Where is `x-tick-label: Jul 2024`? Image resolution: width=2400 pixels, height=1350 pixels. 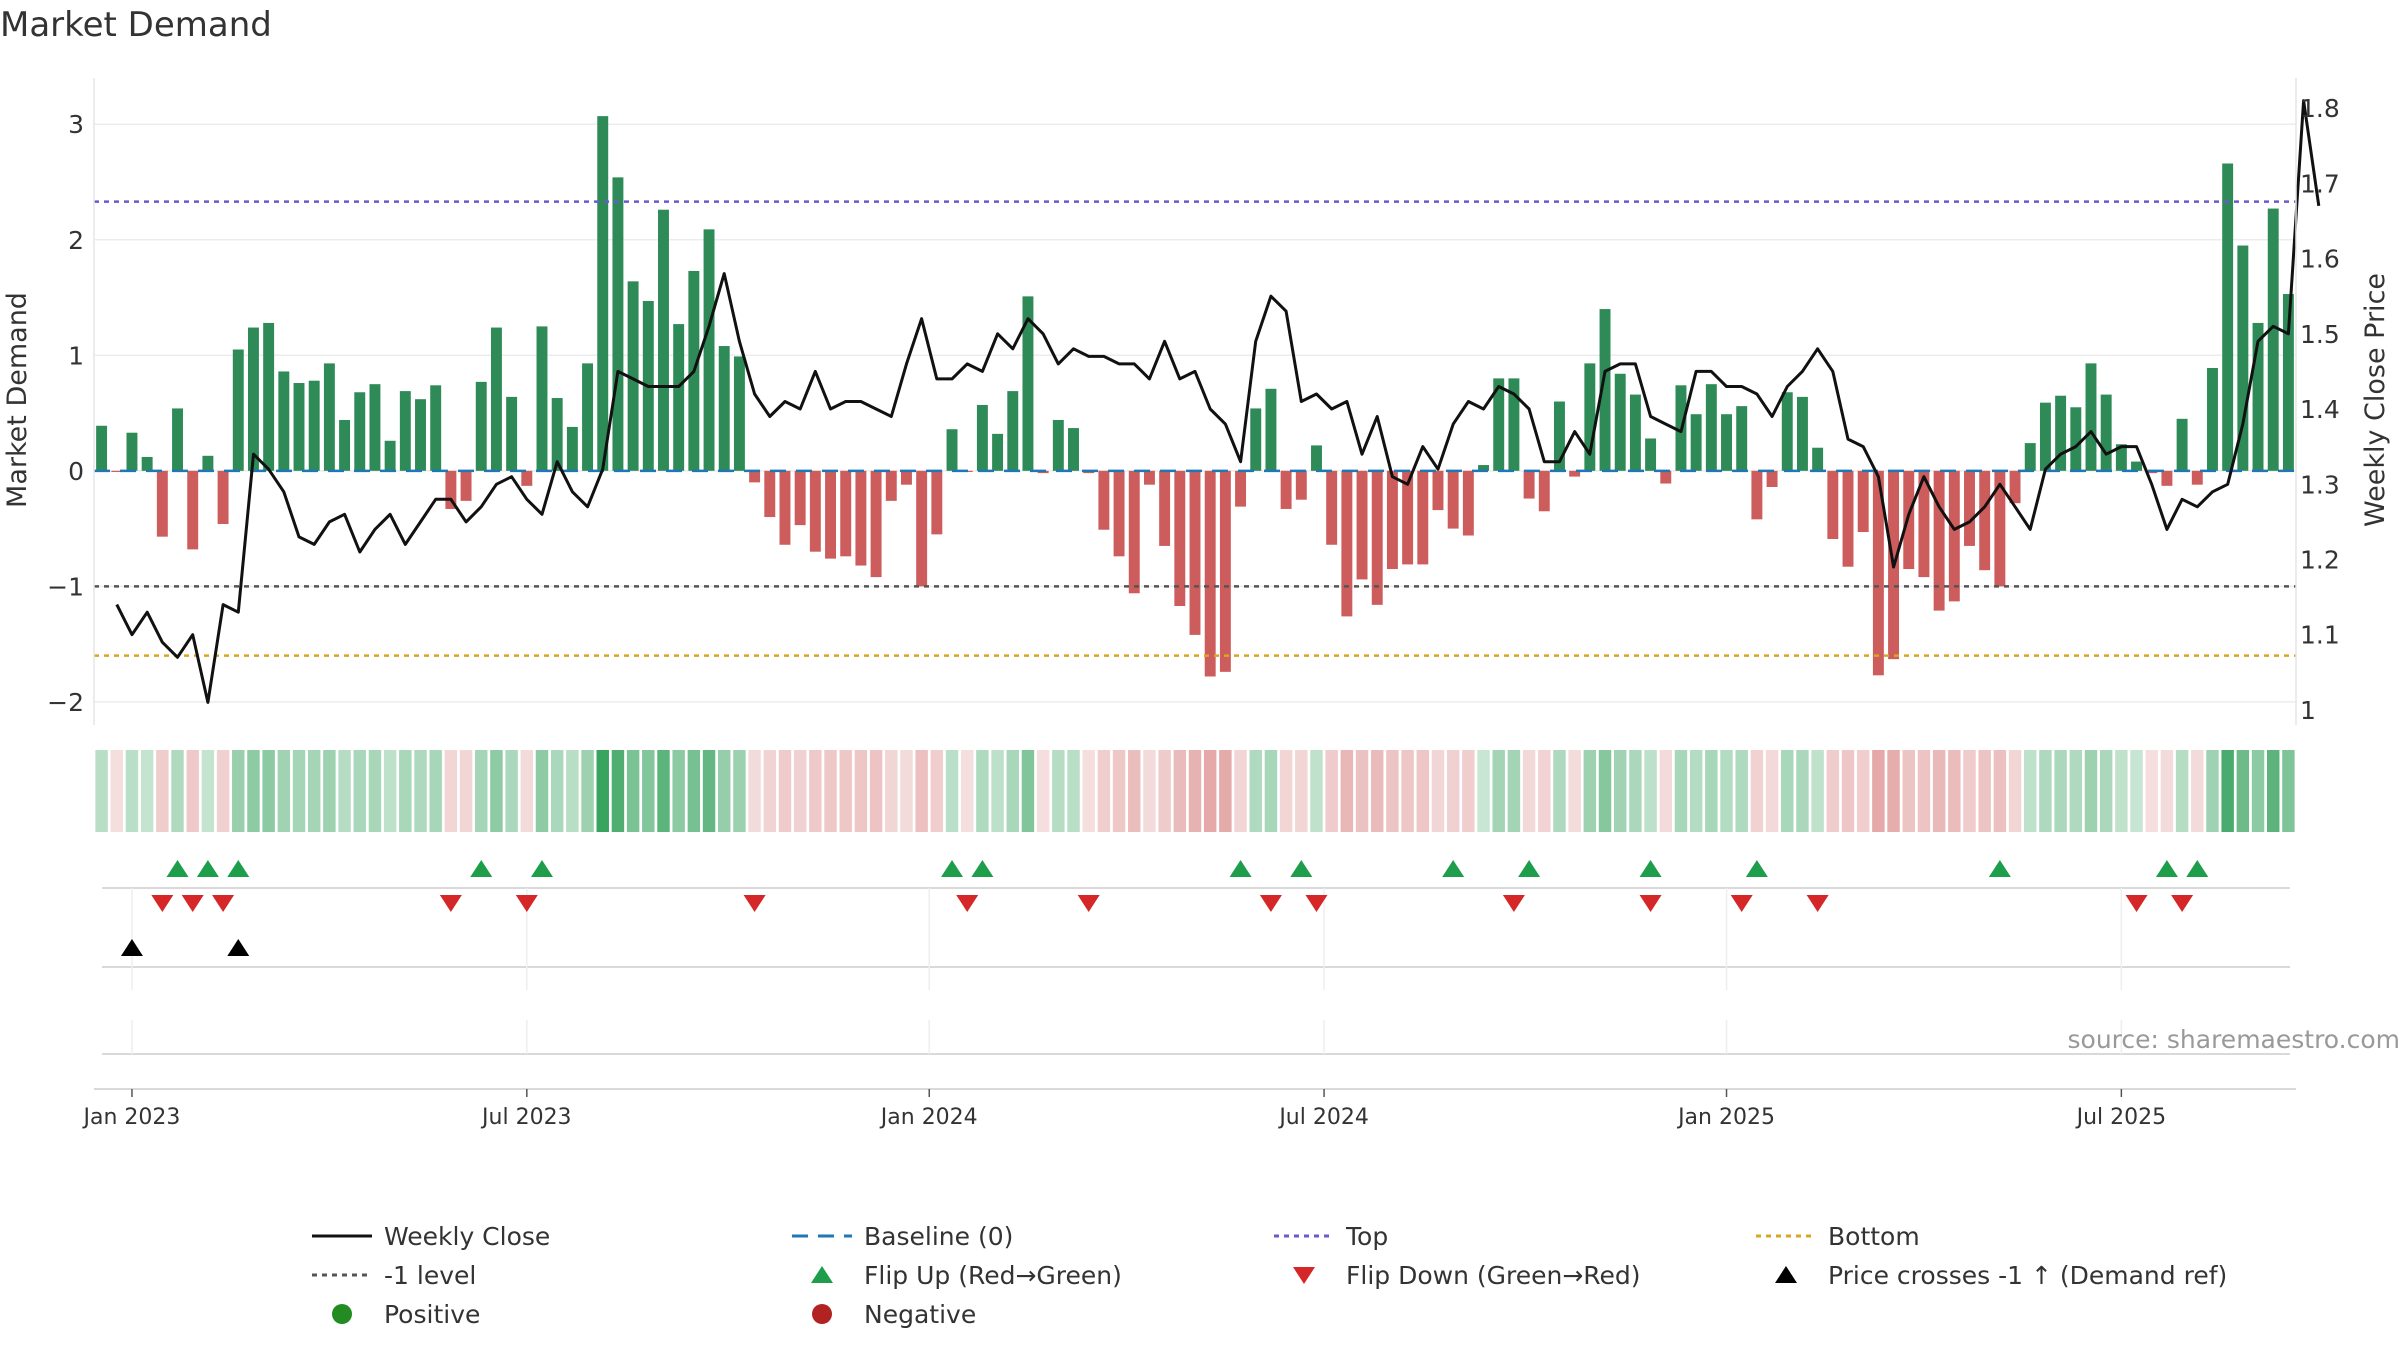 x-tick-label: Jul 2024 is located at coordinates (1323, 1117).